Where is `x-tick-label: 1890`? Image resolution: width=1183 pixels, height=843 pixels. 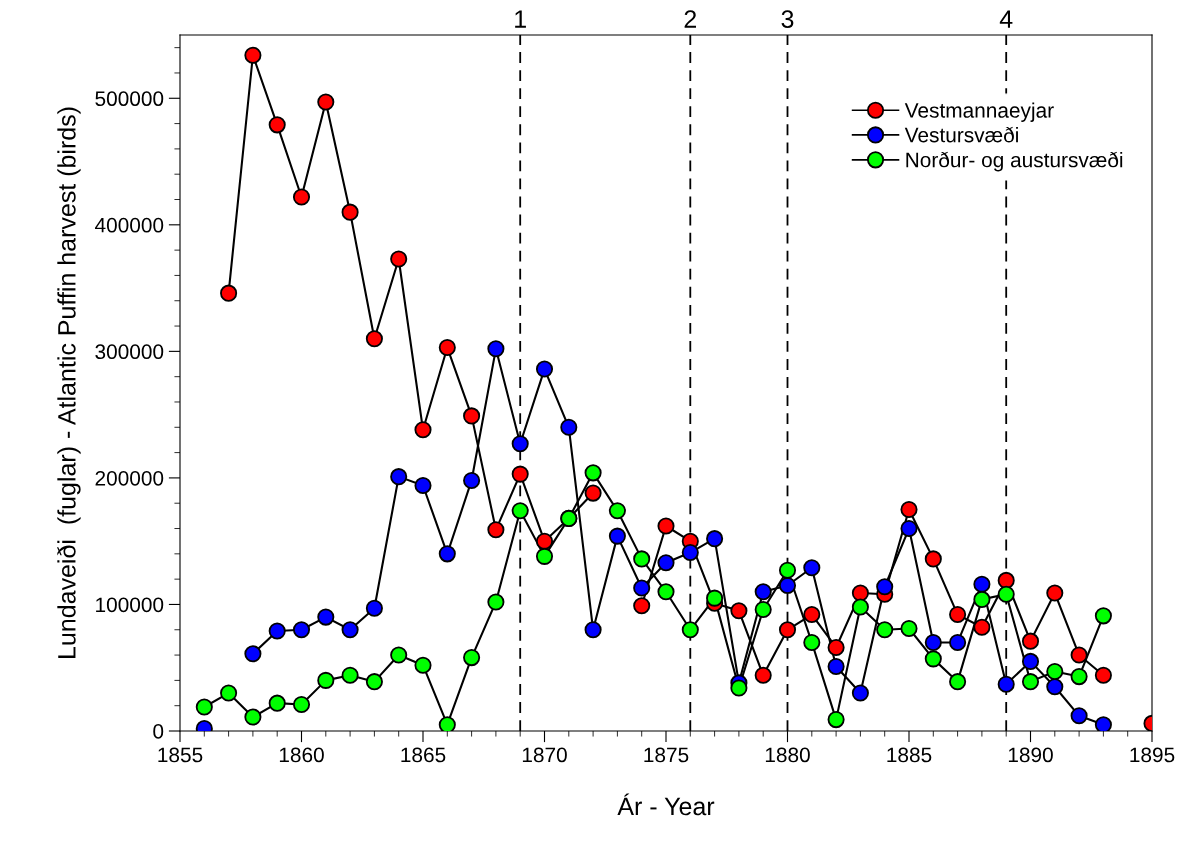
x-tick-label: 1890 is located at coordinates (1030, 755).